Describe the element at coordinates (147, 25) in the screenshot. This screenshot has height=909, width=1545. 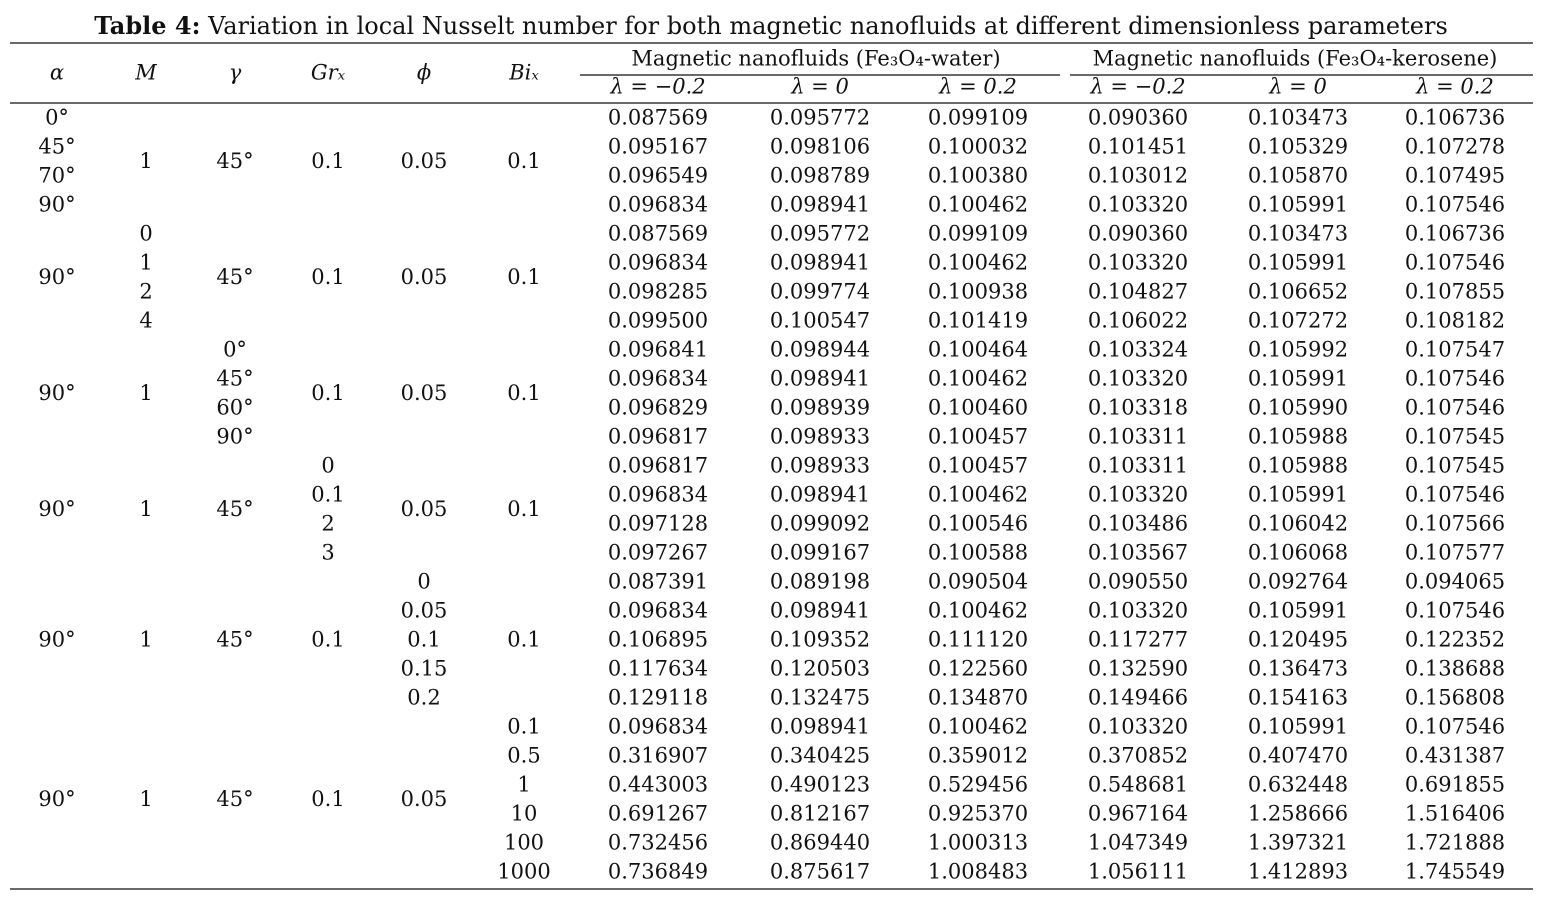
I see `caption-label: Table 4:` at that location.